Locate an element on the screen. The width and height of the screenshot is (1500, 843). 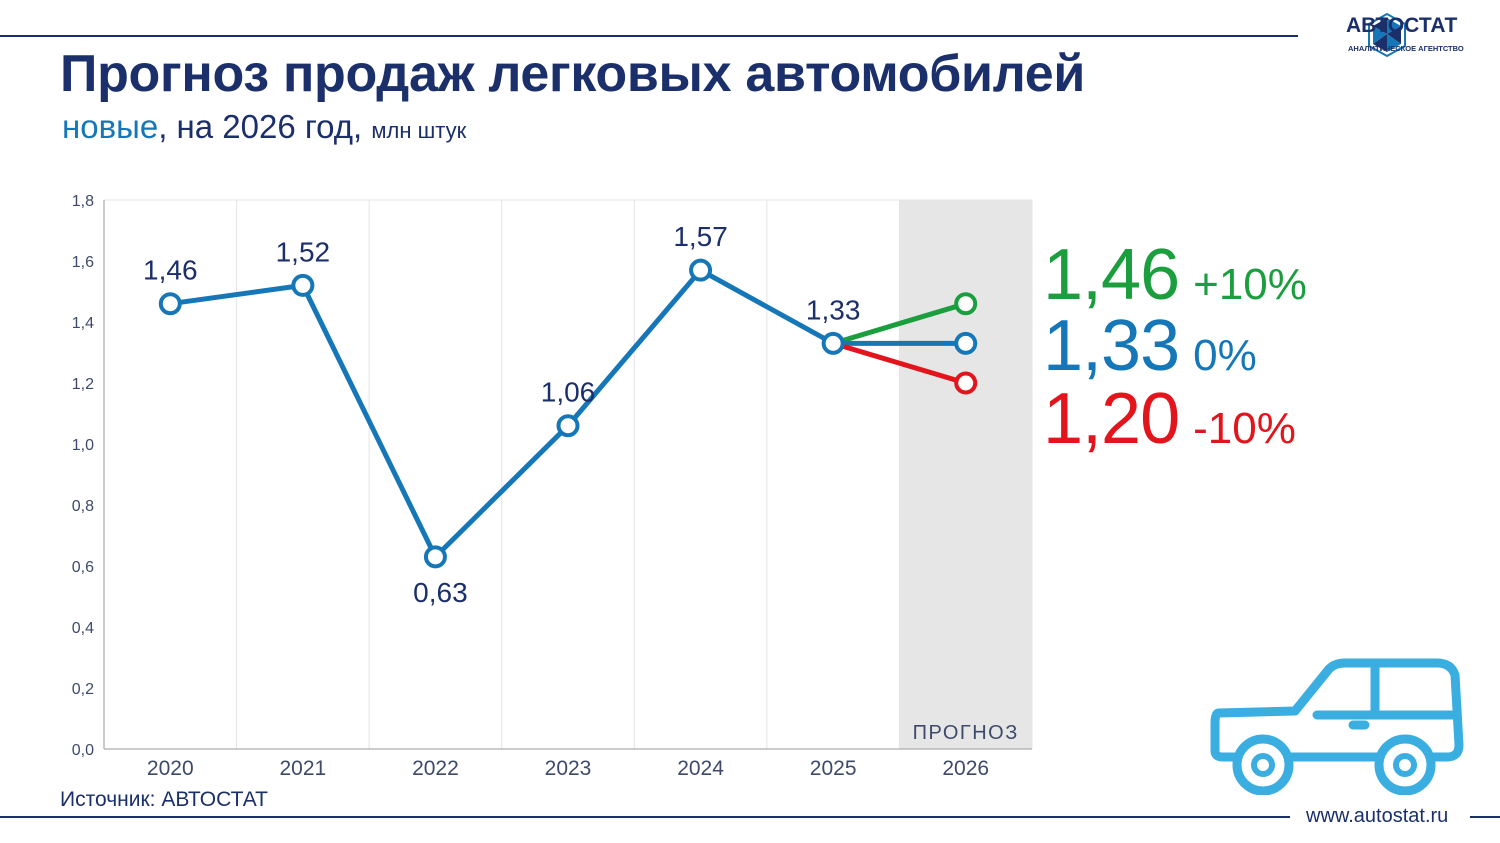
y-tick-label: 1,2 is located at coordinates (83, 384).